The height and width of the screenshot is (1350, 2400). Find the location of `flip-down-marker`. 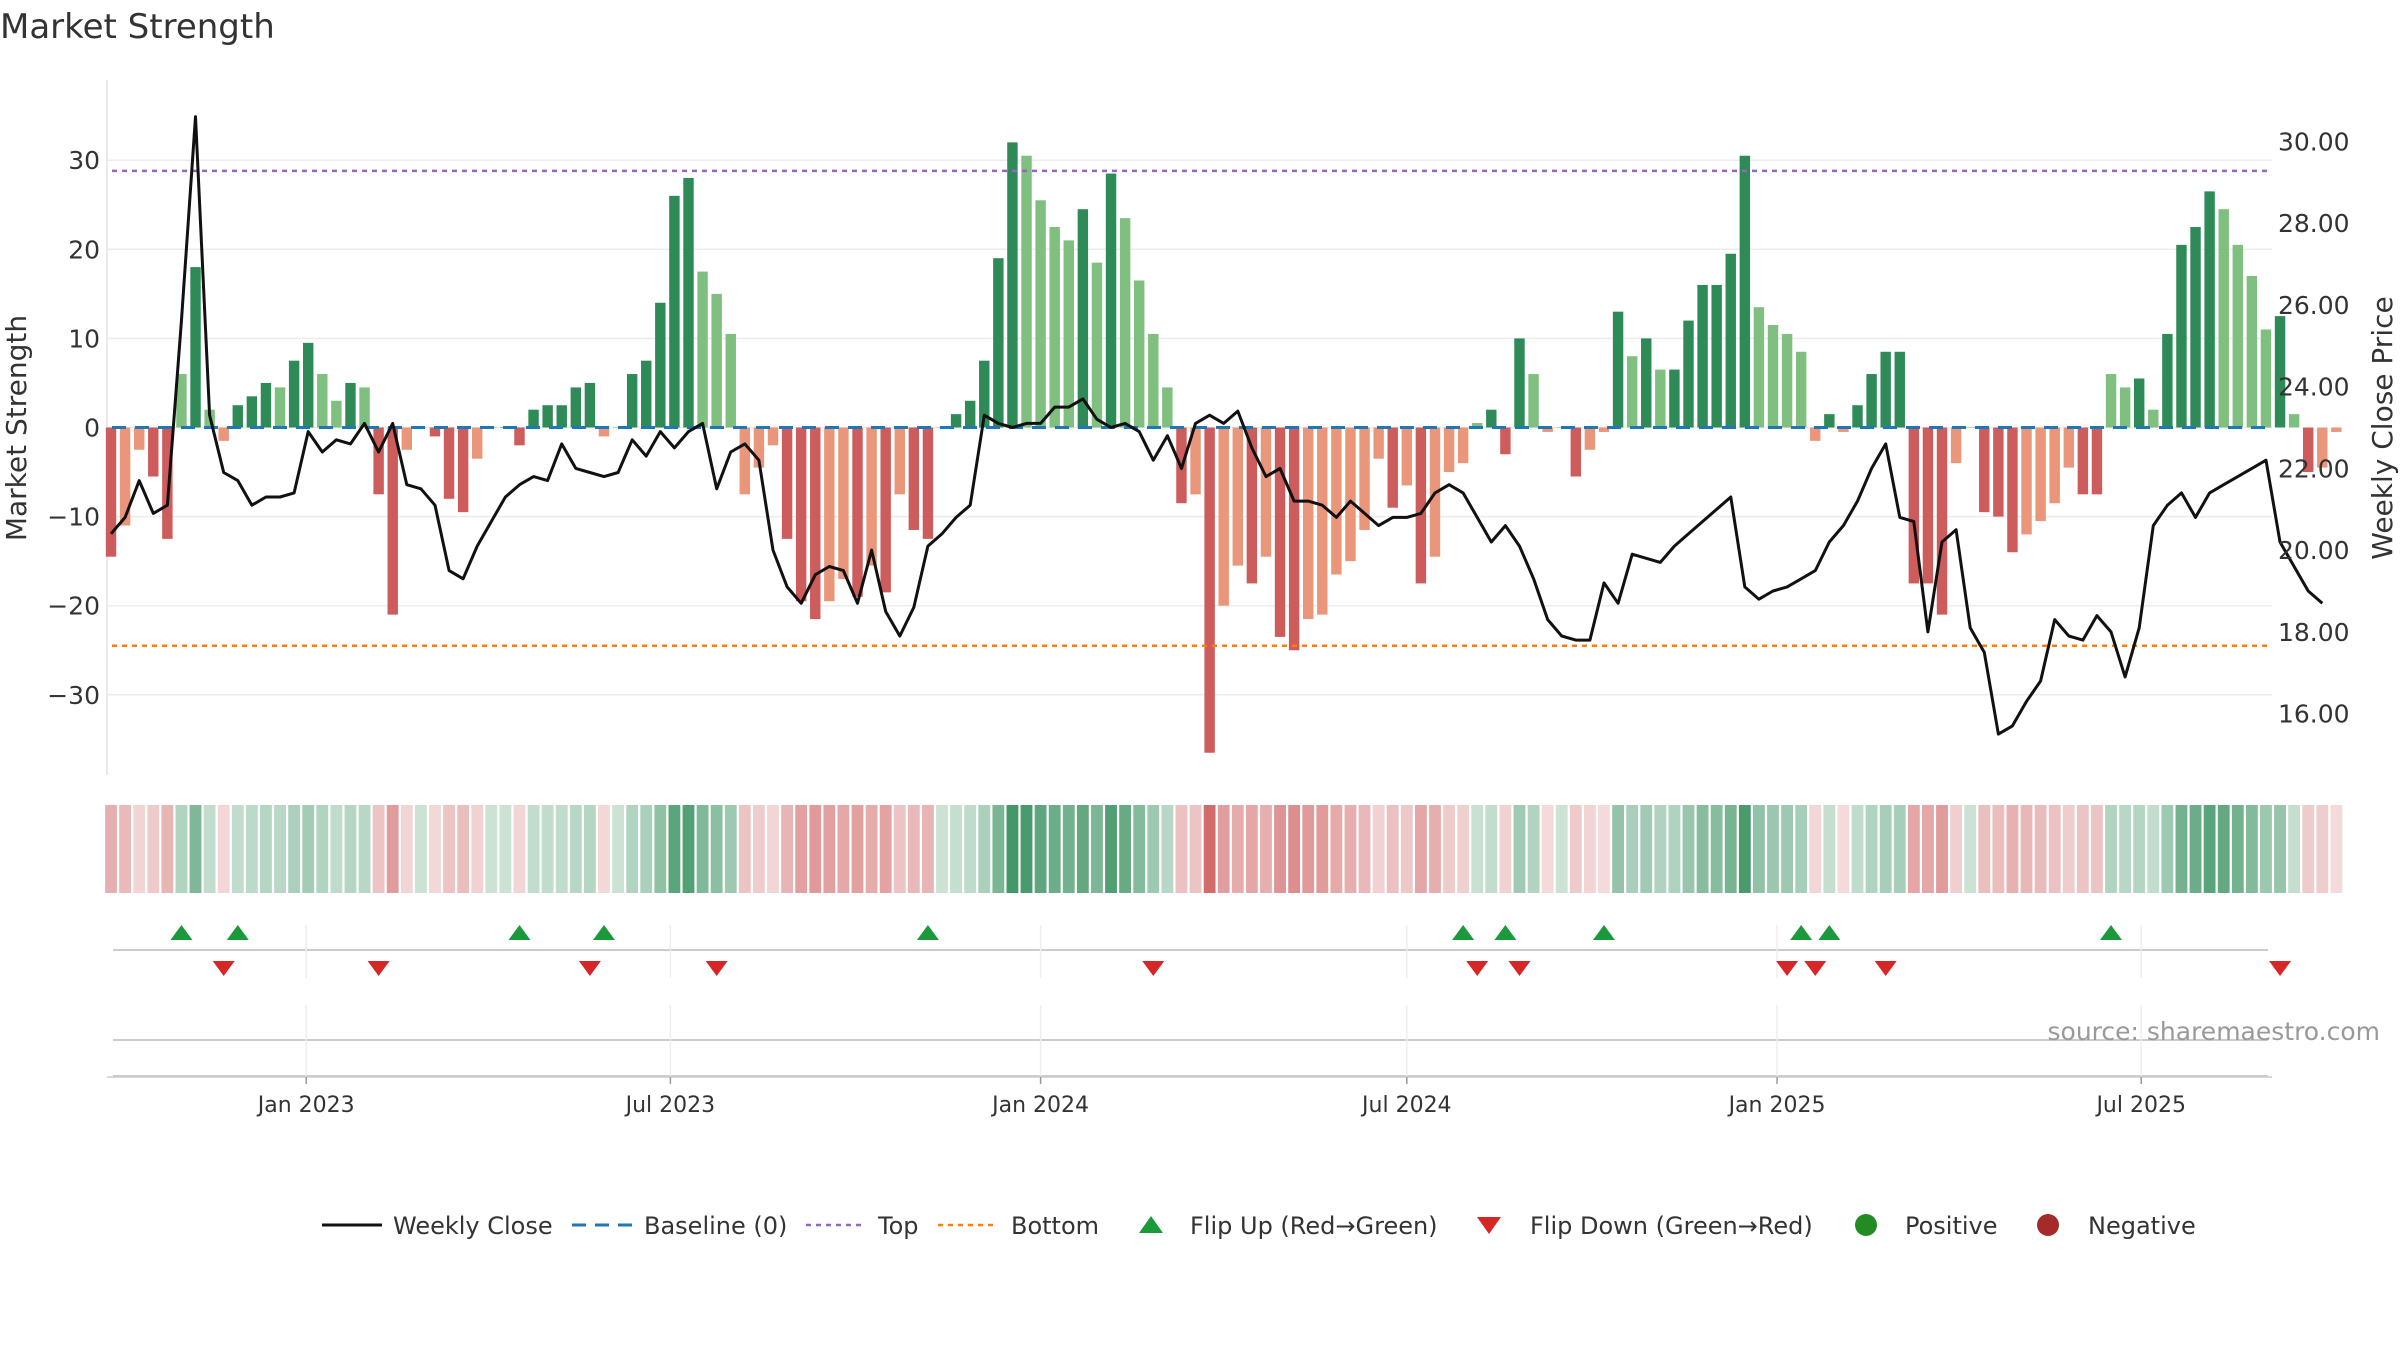

flip-down-marker is located at coordinates (589, 968).